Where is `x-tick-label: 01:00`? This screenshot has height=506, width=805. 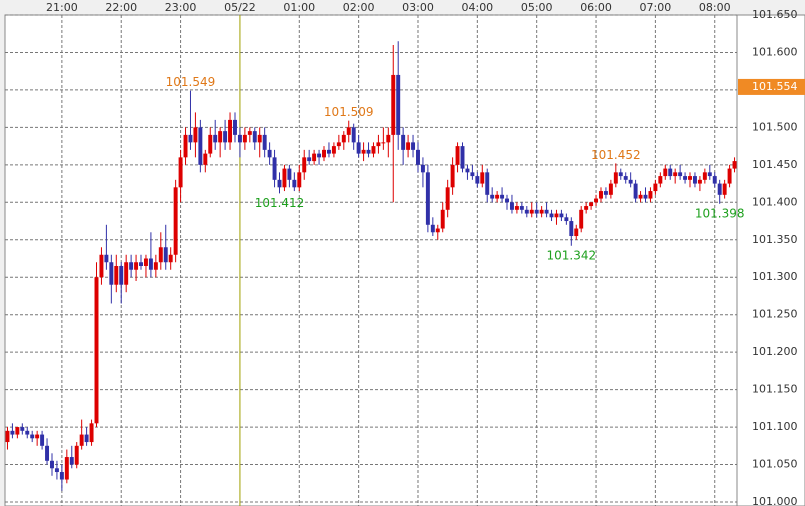
x-tick-label: 01:00 is located at coordinates (299, 7).